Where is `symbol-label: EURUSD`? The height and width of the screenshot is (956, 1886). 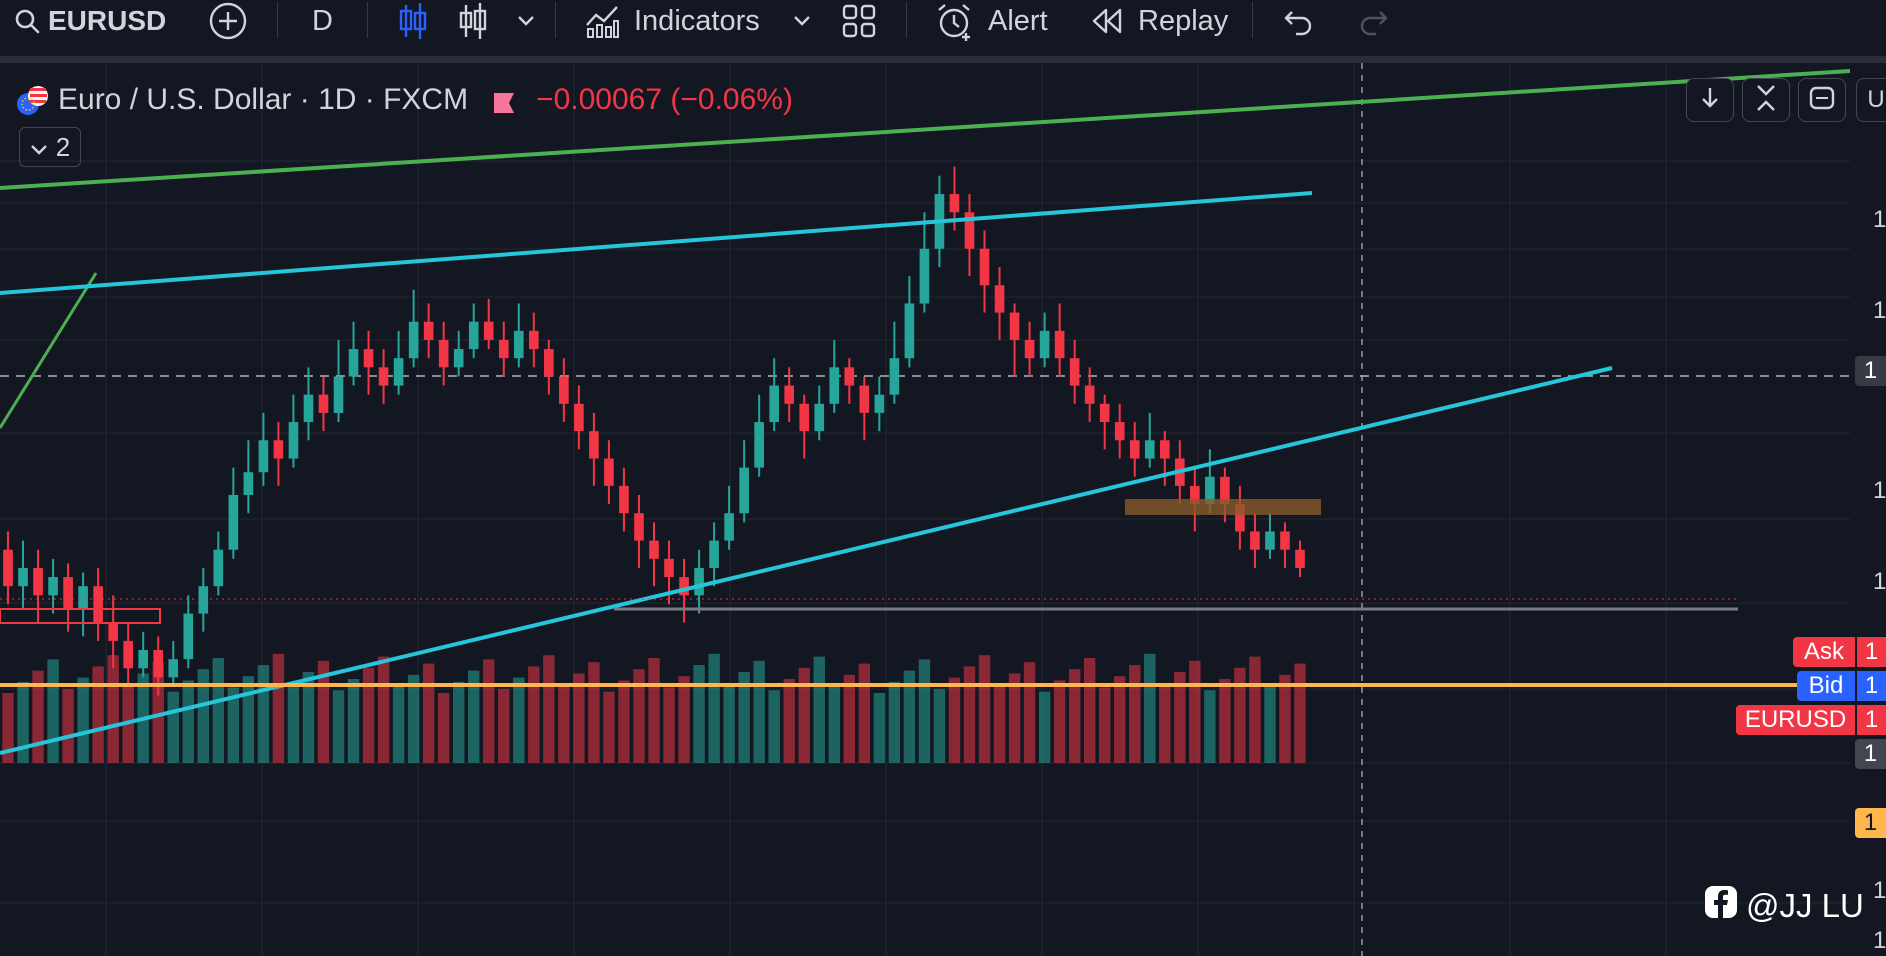
symbol-label: EURUSD is located at coordinates (107, 20).